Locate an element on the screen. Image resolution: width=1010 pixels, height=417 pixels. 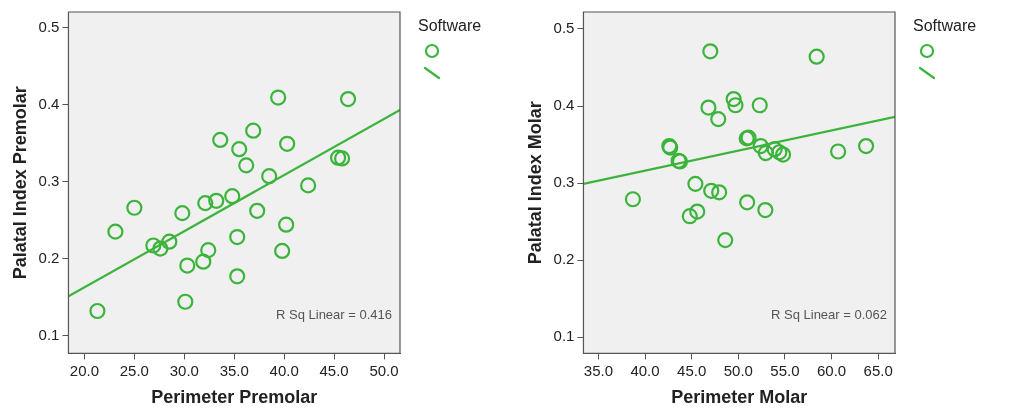
x-axis-title: Perimeter Premolar is located at coordinates (234, 397).